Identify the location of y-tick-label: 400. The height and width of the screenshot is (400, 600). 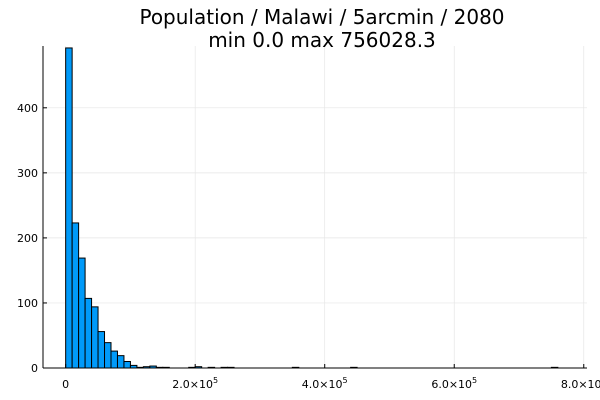
(27, 108).